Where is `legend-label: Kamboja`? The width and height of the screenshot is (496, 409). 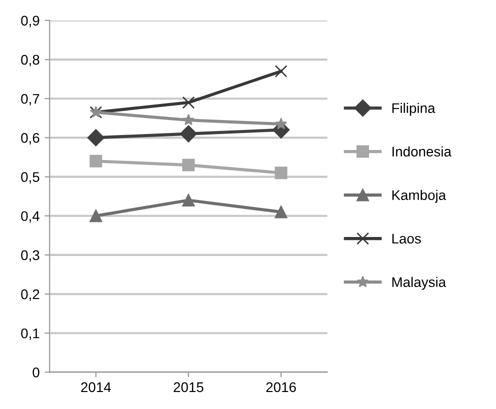
legend-label: Kamboja is located at coordinates (419, 196).